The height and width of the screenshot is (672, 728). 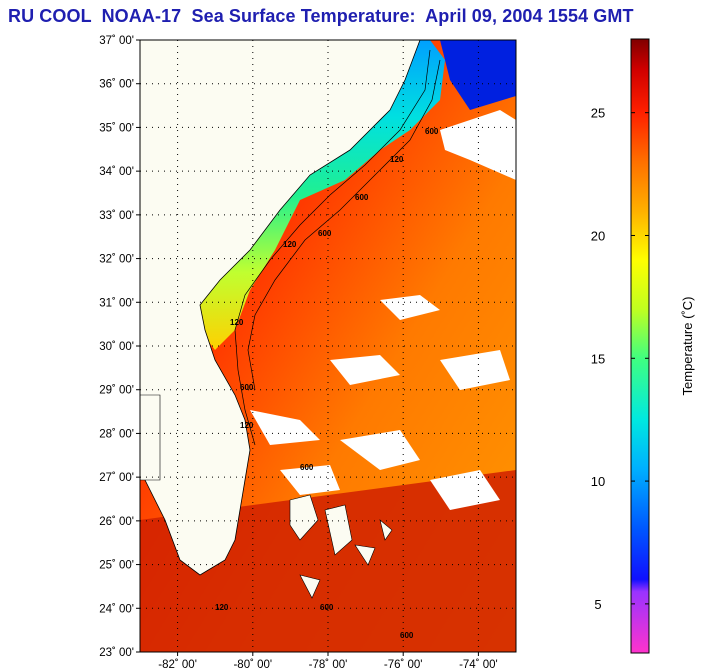 What do you see at coordinates (116, 478) in the screenshot?
I see `latitude-label: 27˚ 00'` at bounding box center [116, 478].